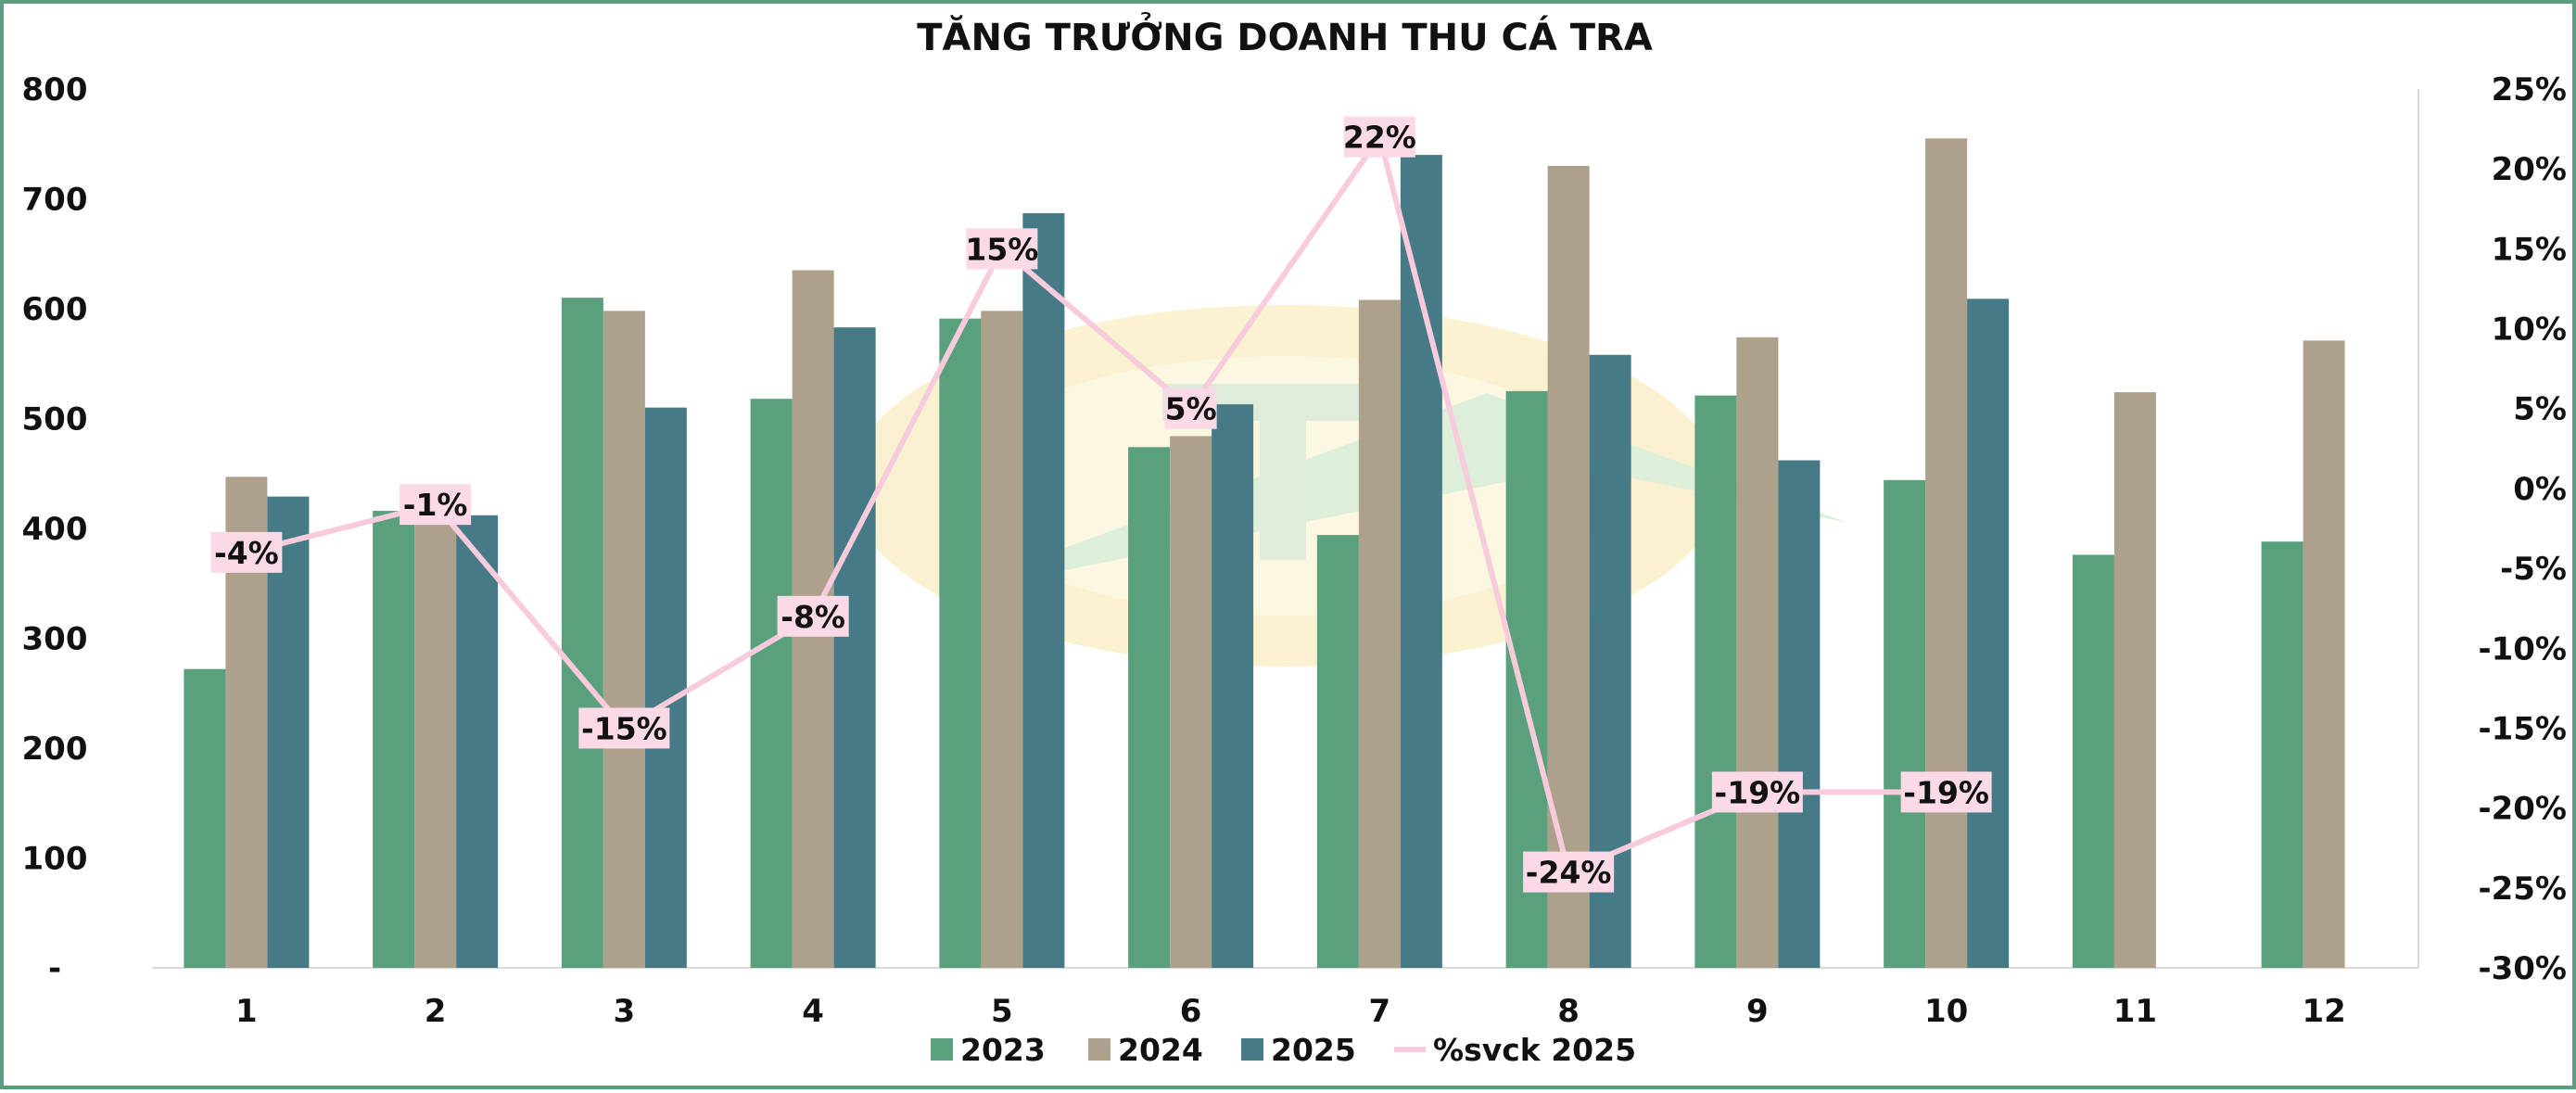 This screenshot has width=2576, height=1093. I want to click on right-axis-tick-label: 10%, so click(2529, 330).